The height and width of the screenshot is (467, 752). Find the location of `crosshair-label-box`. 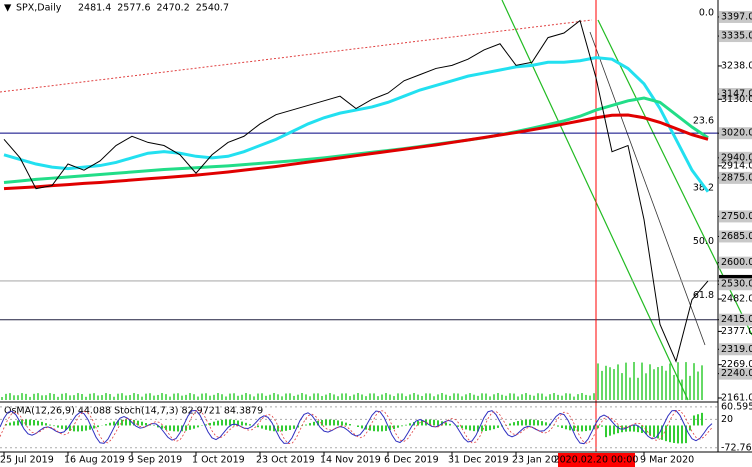

crosshair-label-box is located at coordinates (596, 460).